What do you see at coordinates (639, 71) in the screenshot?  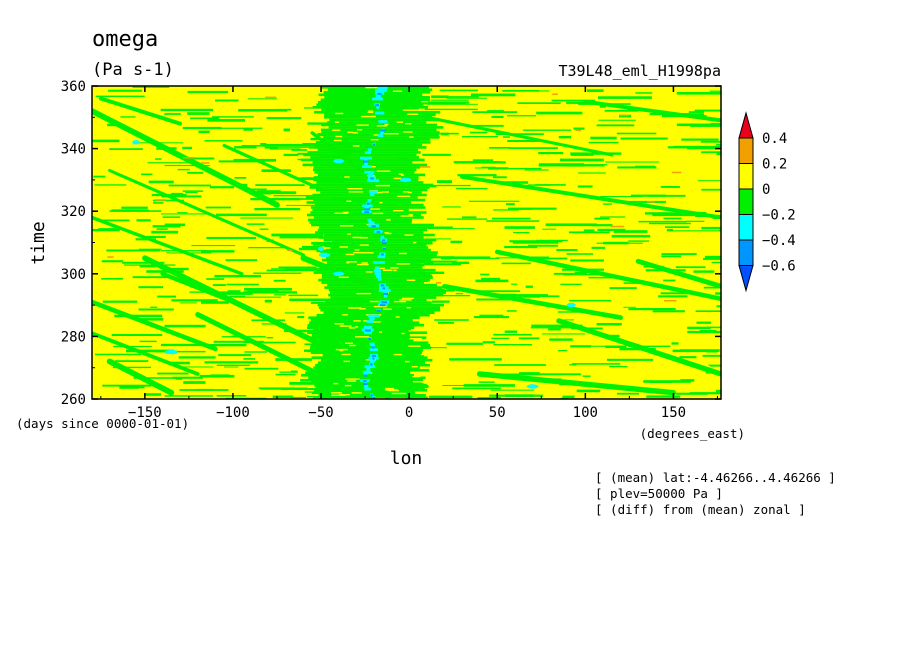 I see `run-label: T39L48_eml_H1998pa` at bounding box center [639, 71].